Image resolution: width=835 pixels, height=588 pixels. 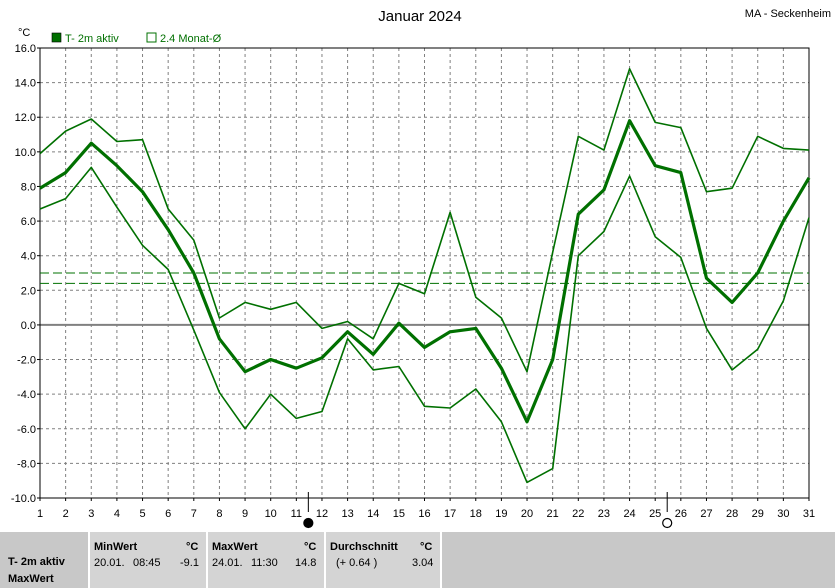 What do you see at coordinates (419, 16) in the screenshot?
I see `chart-title: Januar 2024` at bounding box center [419, 16].